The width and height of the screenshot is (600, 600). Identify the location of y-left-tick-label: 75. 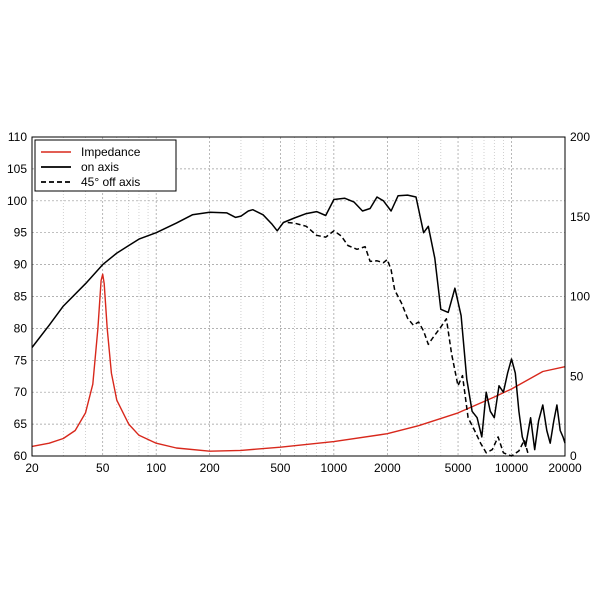
(21, 360).